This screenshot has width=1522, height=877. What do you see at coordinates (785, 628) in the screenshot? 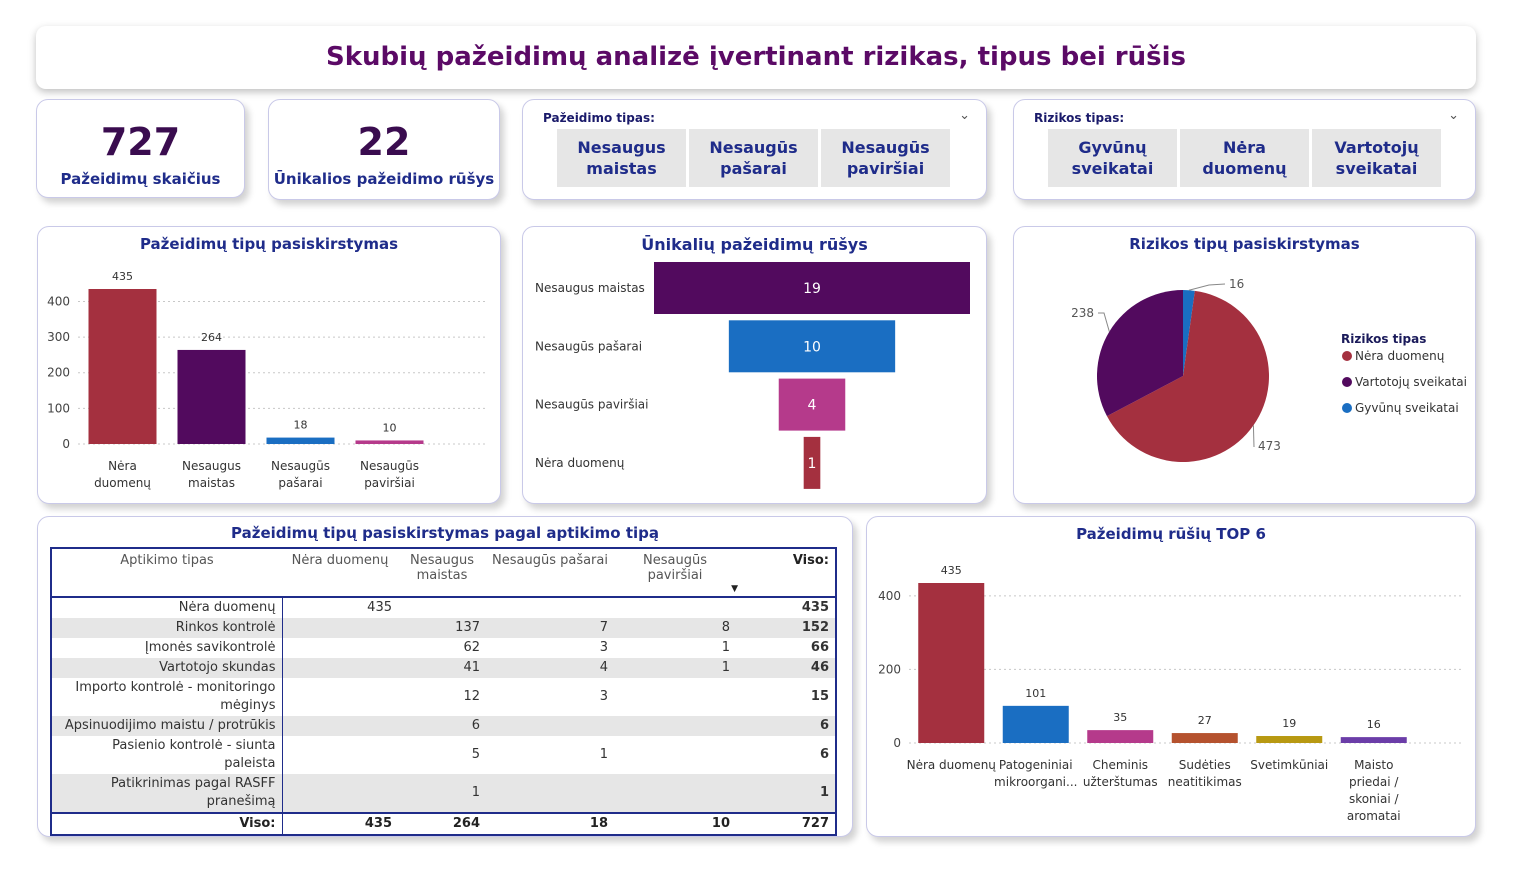
I see `table-cell: 152` at bounding box center [785, 628].